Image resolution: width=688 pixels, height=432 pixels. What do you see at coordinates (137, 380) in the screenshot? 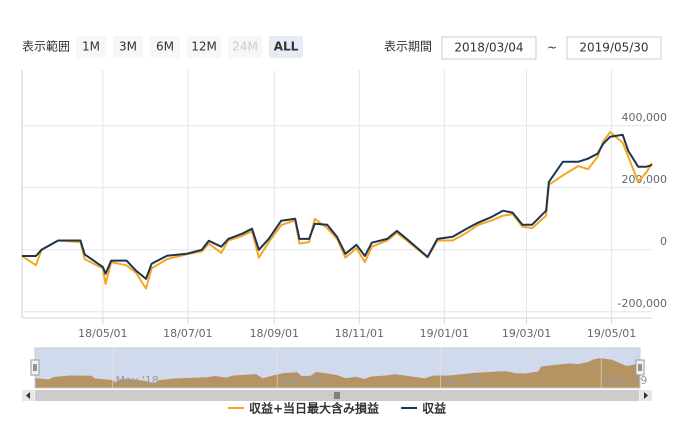
I see `navigator-label: May '18` at bounding box center [137, 380].